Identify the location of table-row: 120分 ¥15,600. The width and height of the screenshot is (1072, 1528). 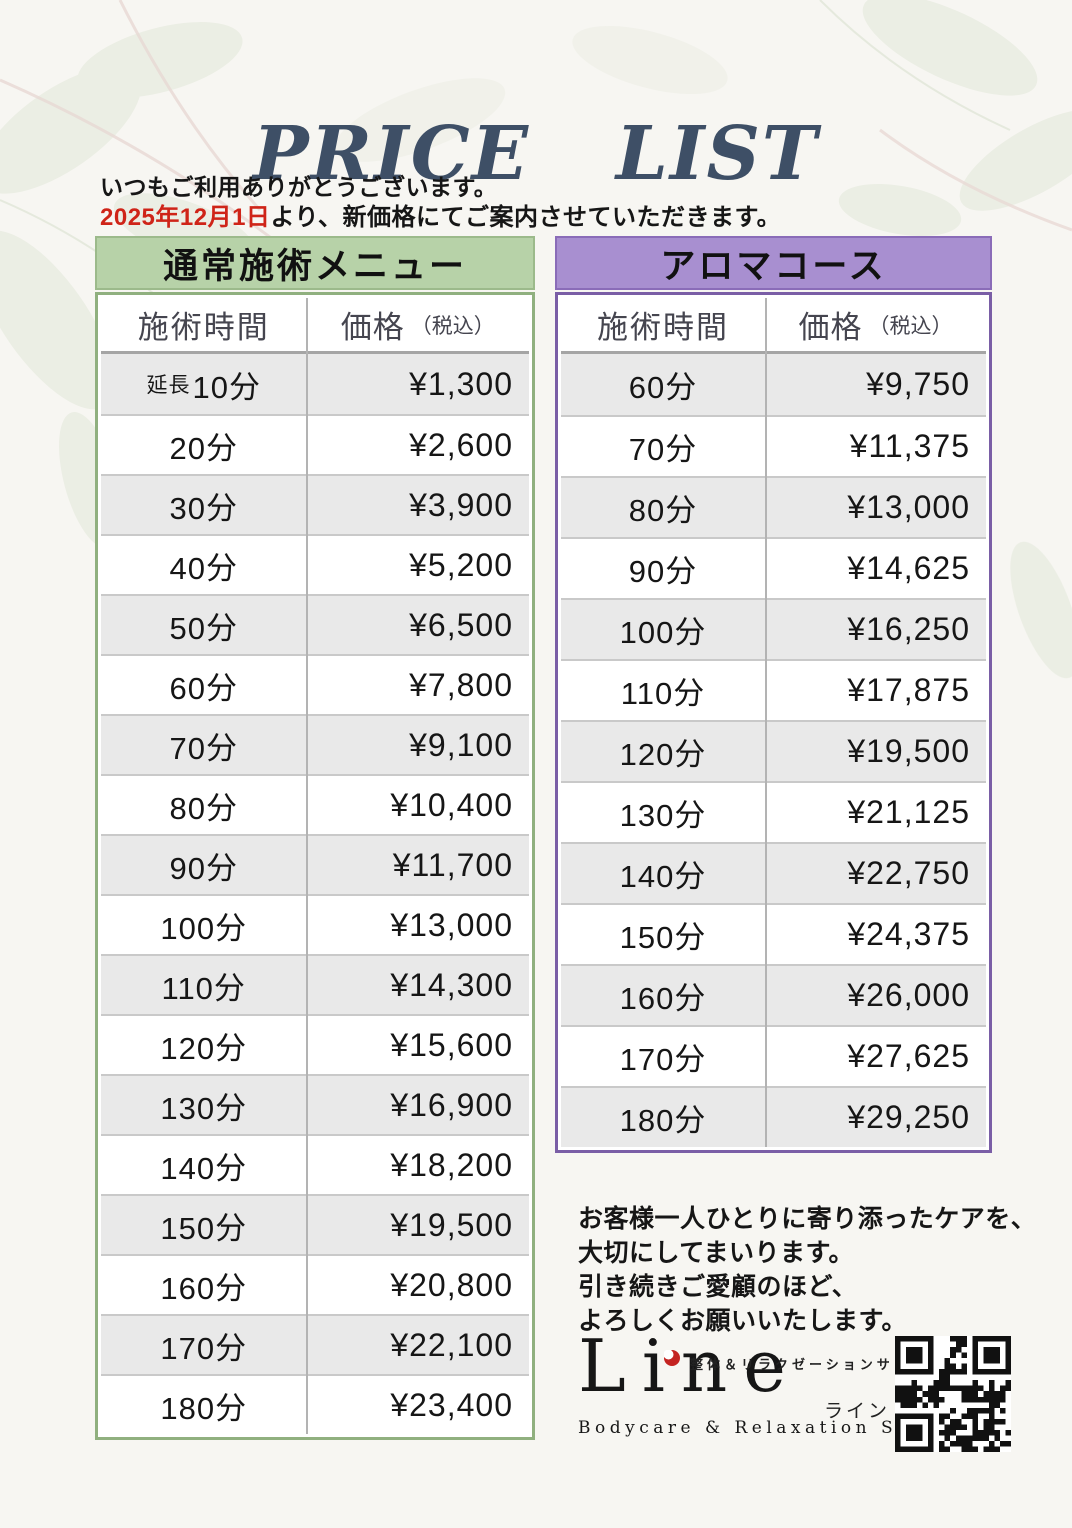
(315, 1044).